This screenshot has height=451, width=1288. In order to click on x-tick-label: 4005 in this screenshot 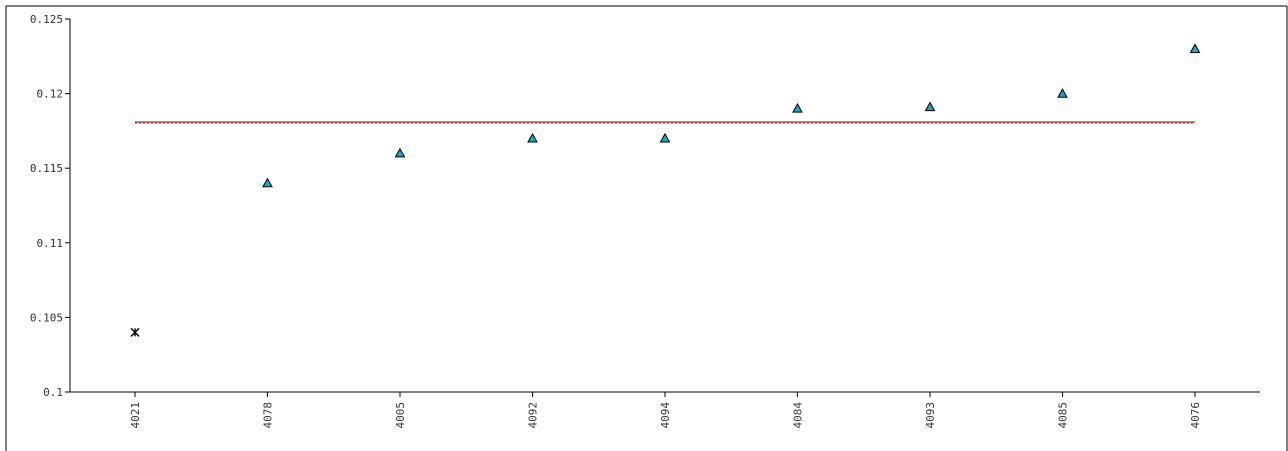, I will do `click(400, 415)`.